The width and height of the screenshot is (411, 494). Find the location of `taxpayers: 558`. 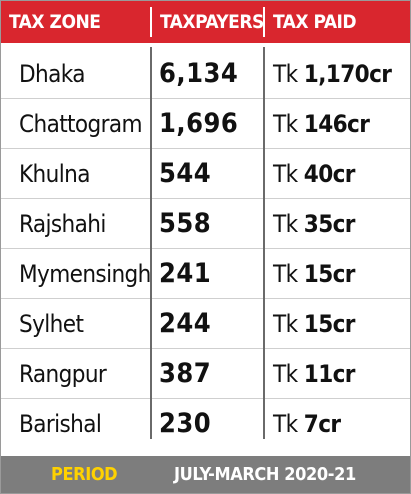

taxpayers: 558 is located at coordinates (185, 223).